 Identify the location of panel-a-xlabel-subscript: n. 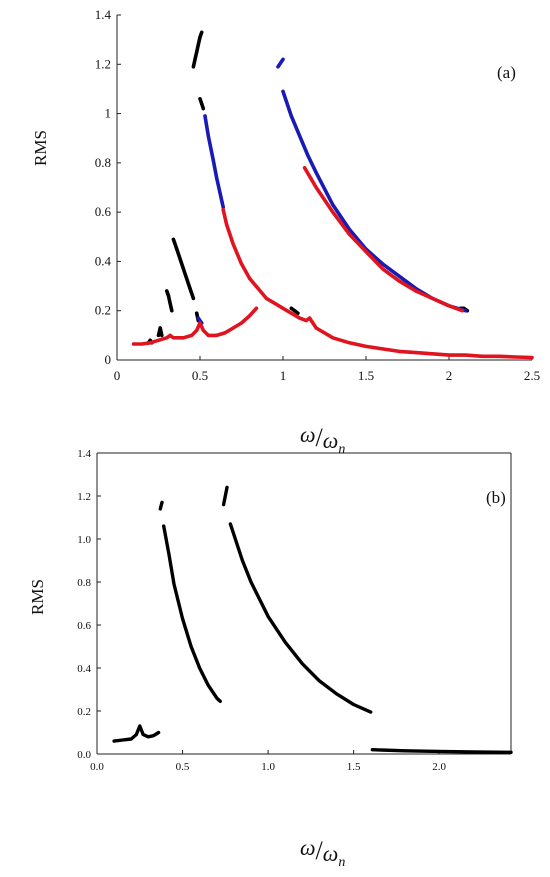
(341, 449).